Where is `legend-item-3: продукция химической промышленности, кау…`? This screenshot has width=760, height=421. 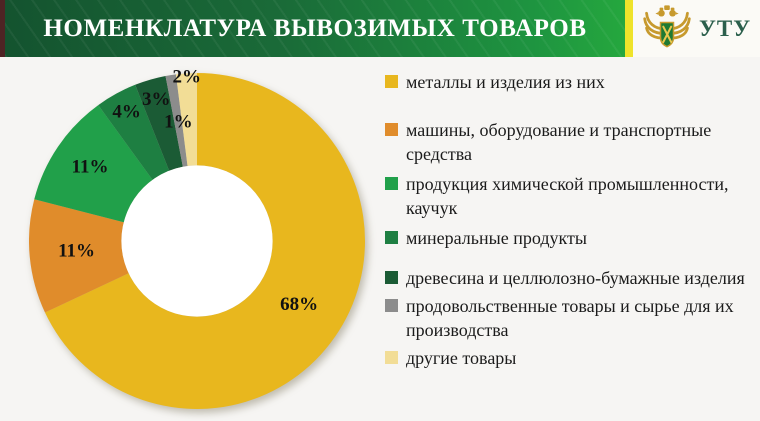
legend-item-3: продукция химической промышленности, кау… is located at coordinates (571, 196).